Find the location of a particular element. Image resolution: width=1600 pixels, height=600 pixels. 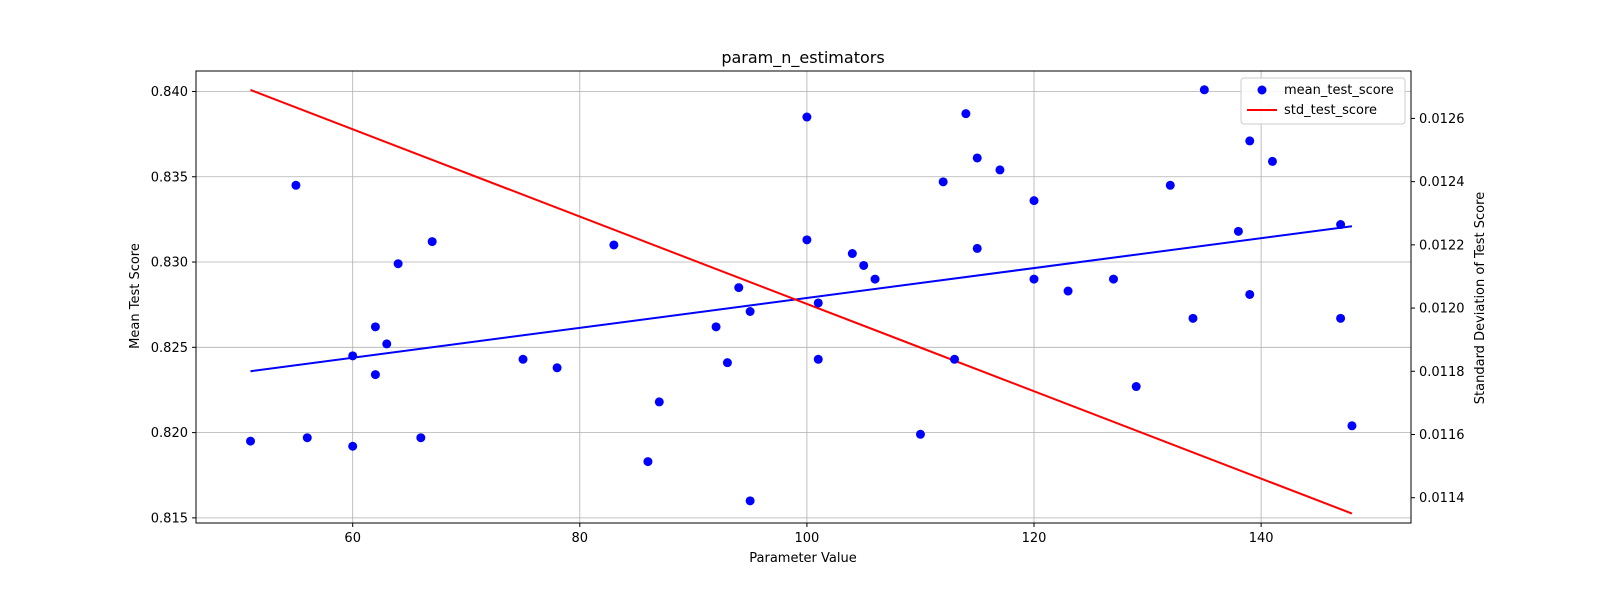

y-tick-label: 0.830 is located at coordinates (169, 263).